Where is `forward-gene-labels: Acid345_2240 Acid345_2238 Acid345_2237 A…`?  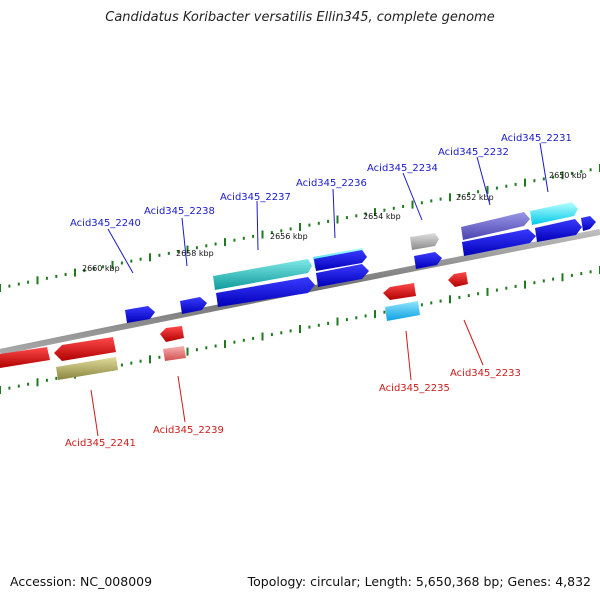 forward-gene-labels: Acid345_2240 Acid345_2238 Acid345_2237 A… is located at coordinates (321, 181).